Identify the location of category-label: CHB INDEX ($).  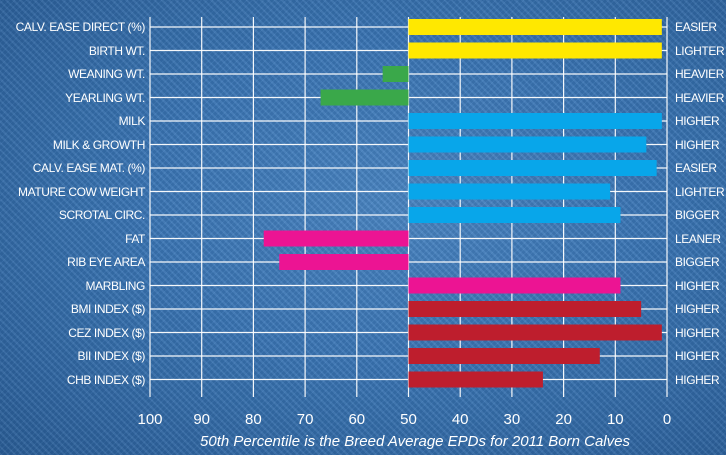
(106, 379).